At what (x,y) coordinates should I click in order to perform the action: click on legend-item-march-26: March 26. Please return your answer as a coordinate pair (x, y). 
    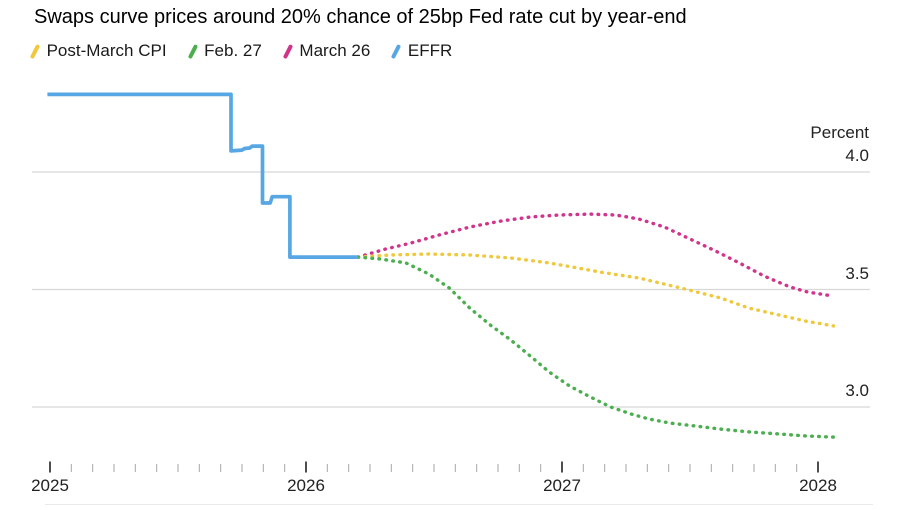
    Looking at the image, I should click on (326, 51).